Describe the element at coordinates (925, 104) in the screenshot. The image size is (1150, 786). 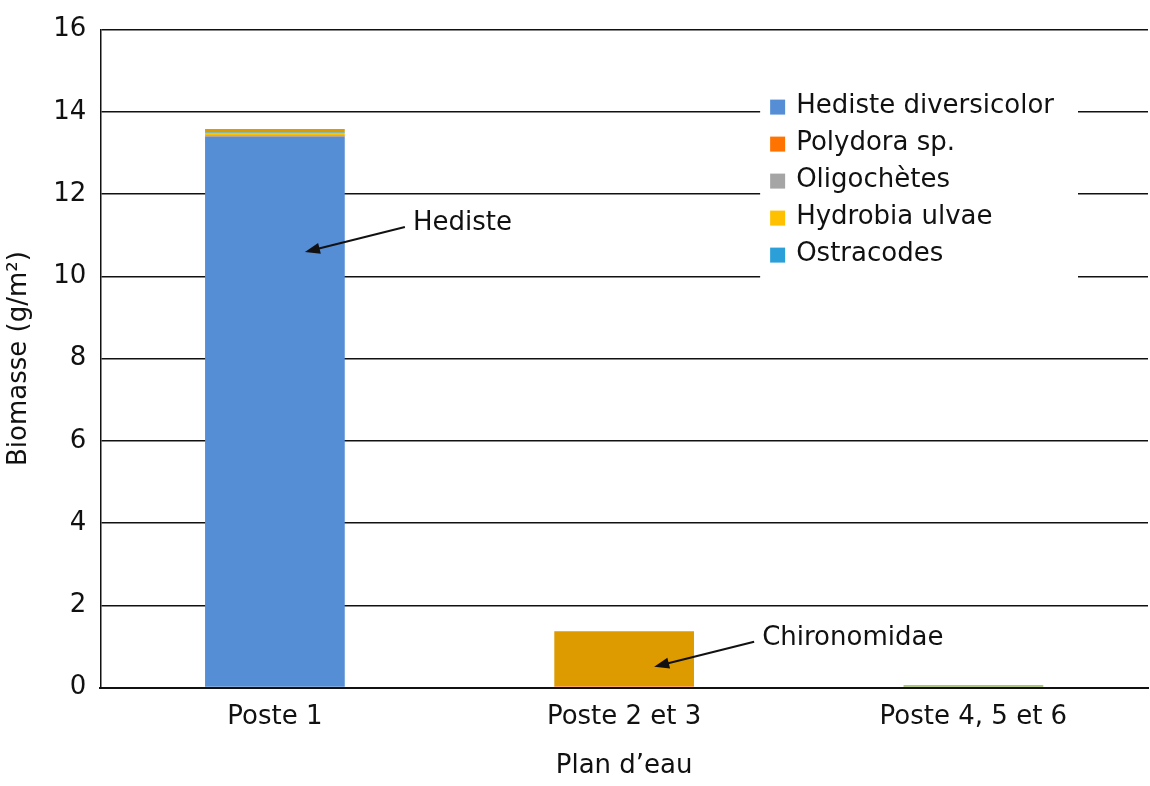
I see `legend-label: Hediste diversicolor` at that location.